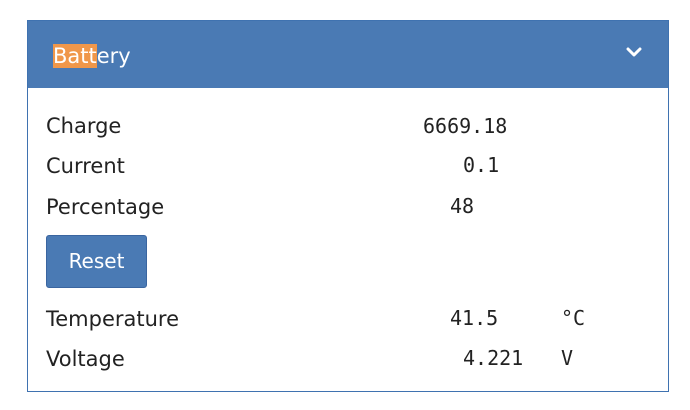 The height and width of the screenshot is (410, 690). I want to click on row-label: Temperature, so click(113, 319).